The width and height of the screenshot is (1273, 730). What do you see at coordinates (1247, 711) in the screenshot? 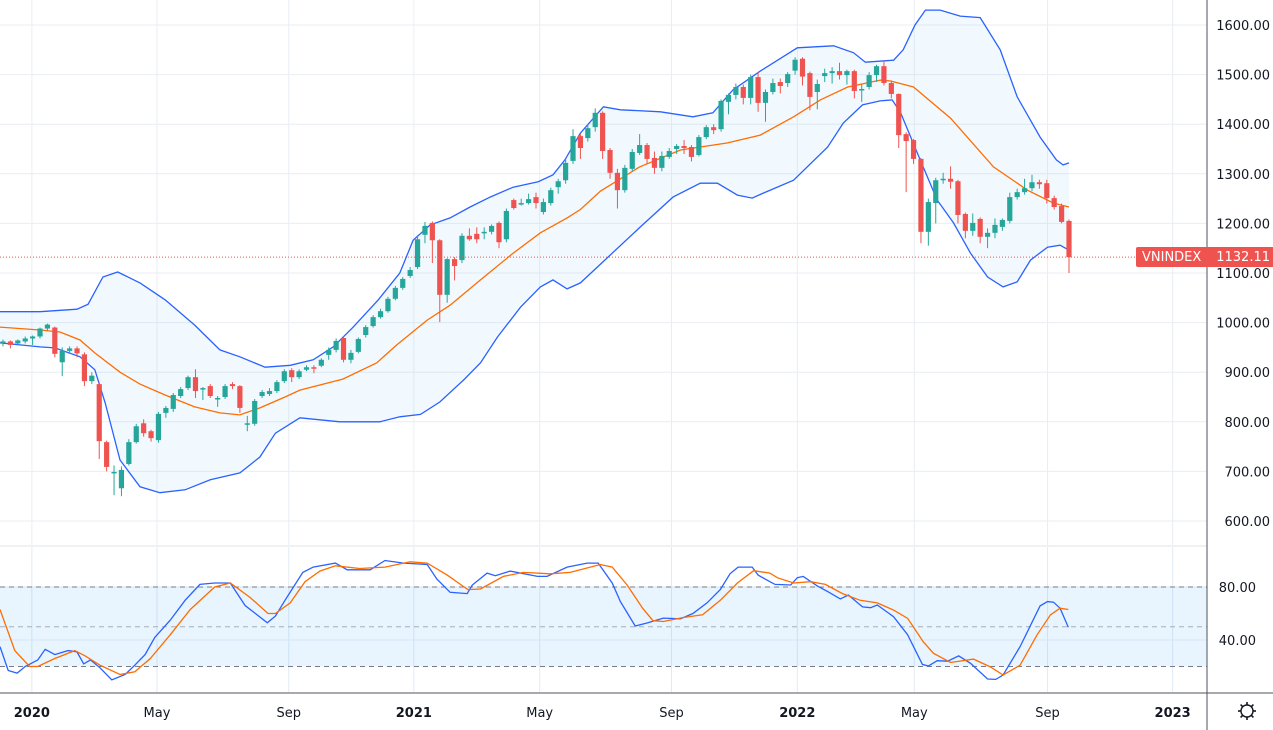
I see `gear-icon` at bounding box center [1247, 711].